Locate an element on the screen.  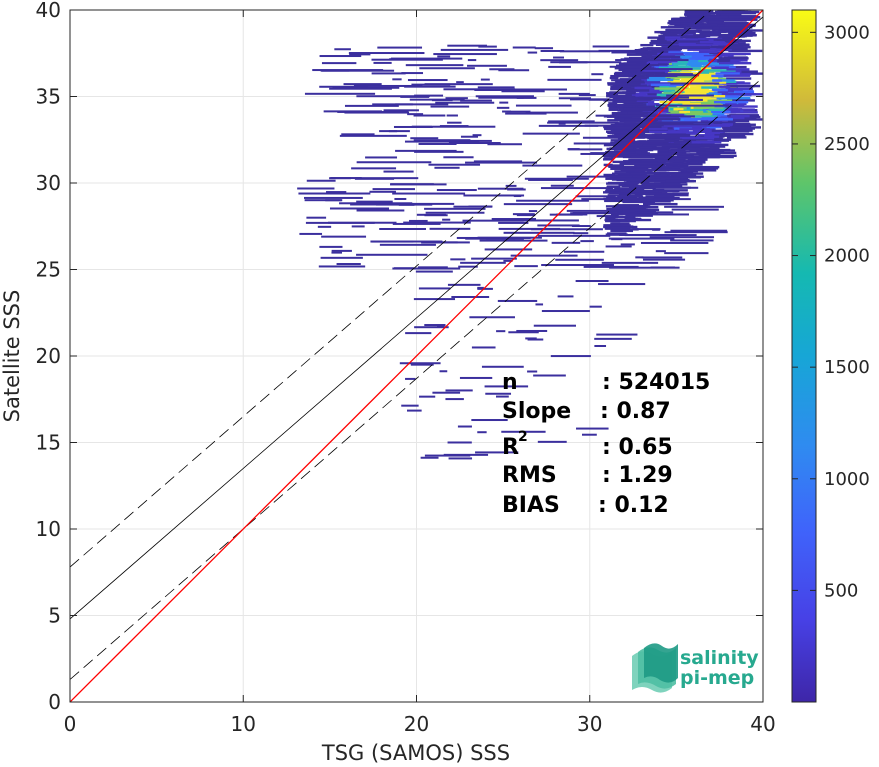
stat-r2-superscript: 2 is located at coordinates (523, 437).